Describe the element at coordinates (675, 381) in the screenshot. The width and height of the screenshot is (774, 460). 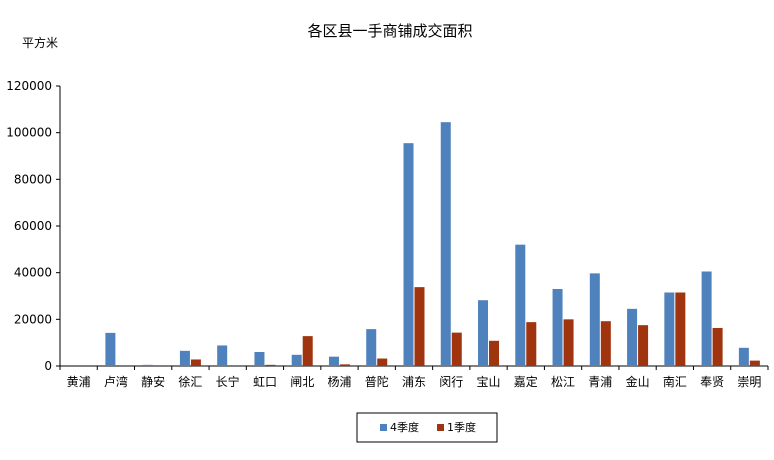
I see `x-tick-label: 南汇` at that location.